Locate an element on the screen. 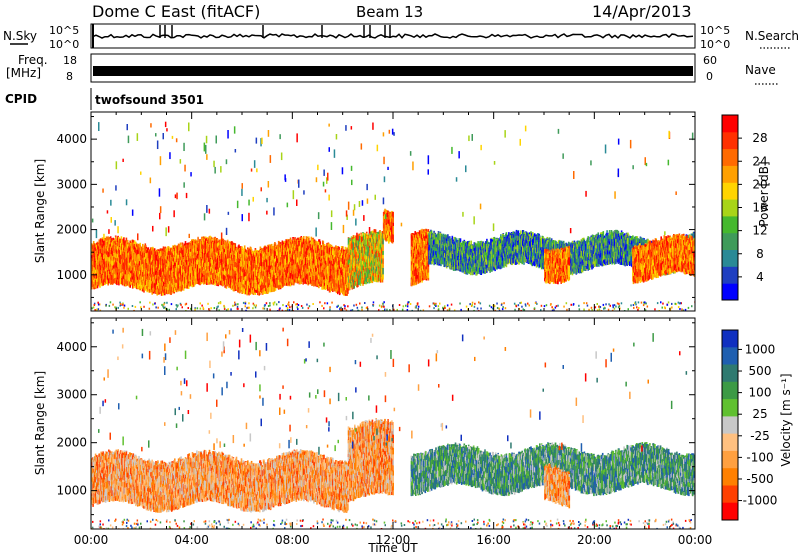  colorbar-tick-label-3: 25 is located at coordinates (759, 414).